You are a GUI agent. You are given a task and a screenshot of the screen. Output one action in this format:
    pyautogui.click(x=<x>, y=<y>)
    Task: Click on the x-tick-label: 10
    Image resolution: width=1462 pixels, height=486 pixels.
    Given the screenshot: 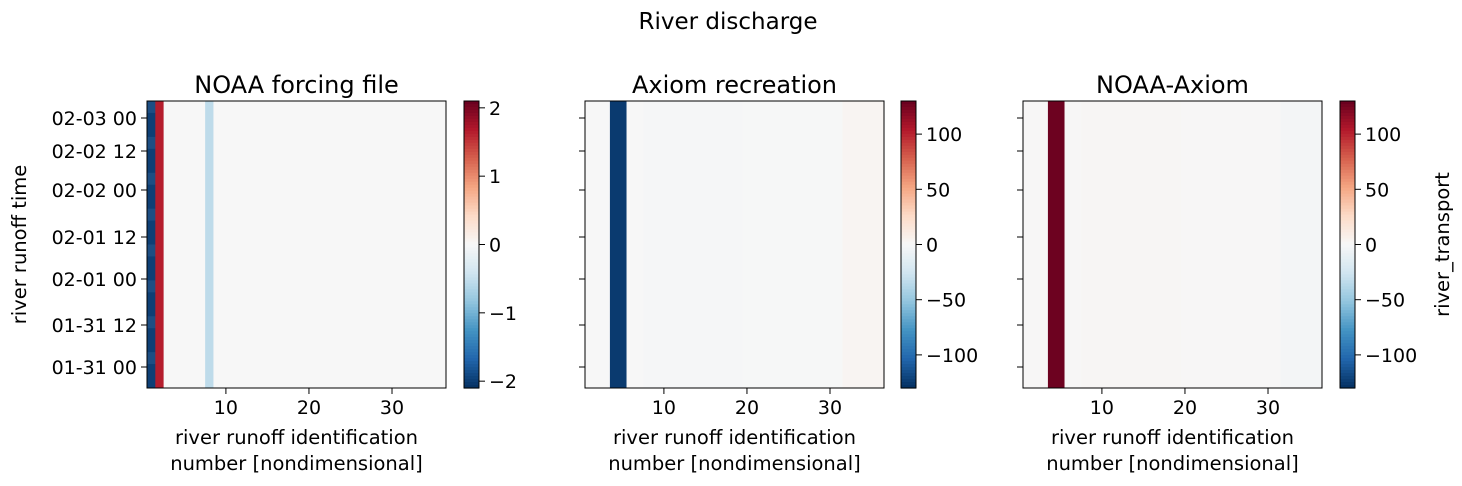 What is the action you would take?
    pyautogui.click(x=226, y=408)
    